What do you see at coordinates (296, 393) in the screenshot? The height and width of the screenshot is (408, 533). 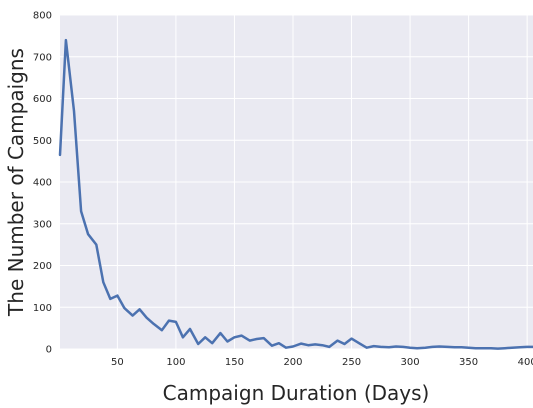 I see `x-axis-title: Campaign Duration (Days)` at bounding box center [296, 393].